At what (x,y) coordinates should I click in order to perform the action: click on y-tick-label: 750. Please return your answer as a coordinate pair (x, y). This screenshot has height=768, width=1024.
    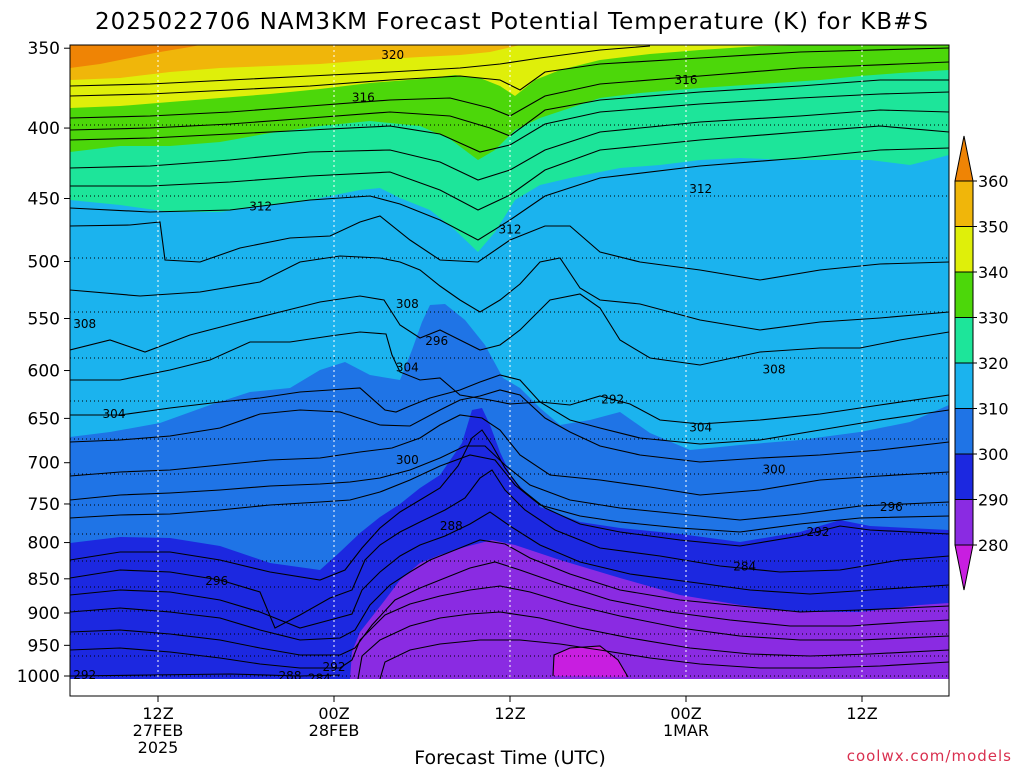
    Looking at the image, I should click on (44, 505).